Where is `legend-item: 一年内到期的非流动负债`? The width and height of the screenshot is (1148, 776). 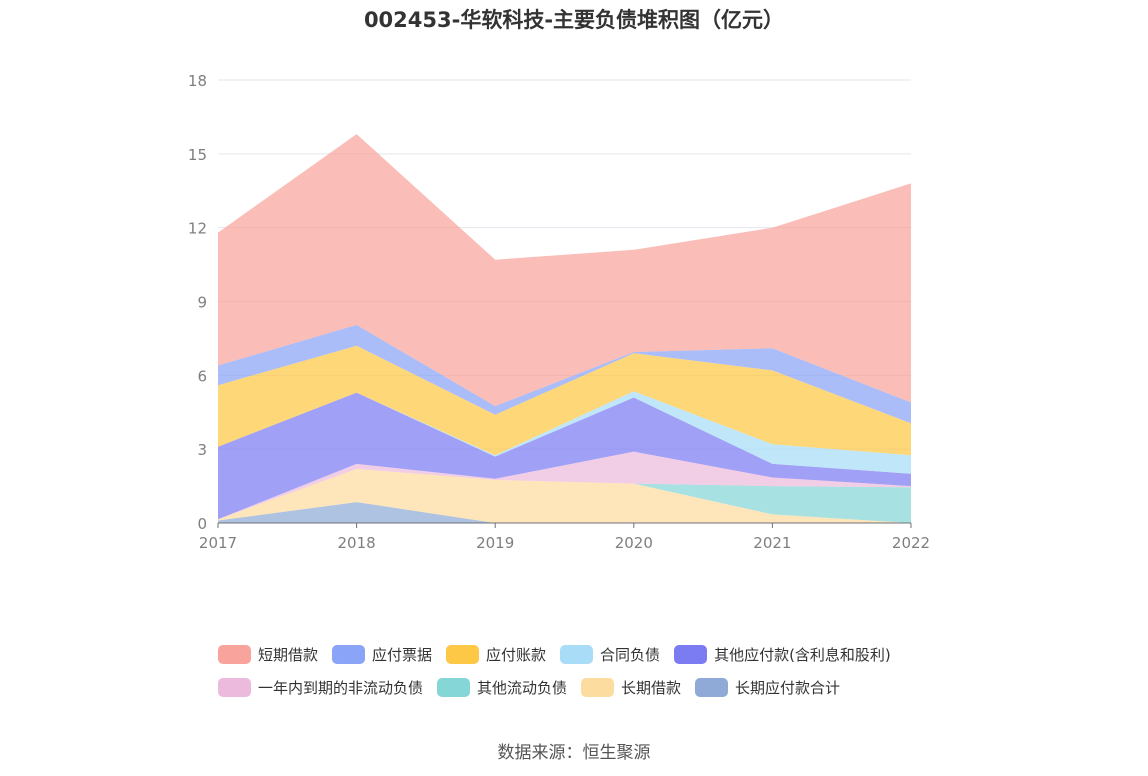
legend-item: 一年内到期的非流动负债 is located at coordinates (320, 687).